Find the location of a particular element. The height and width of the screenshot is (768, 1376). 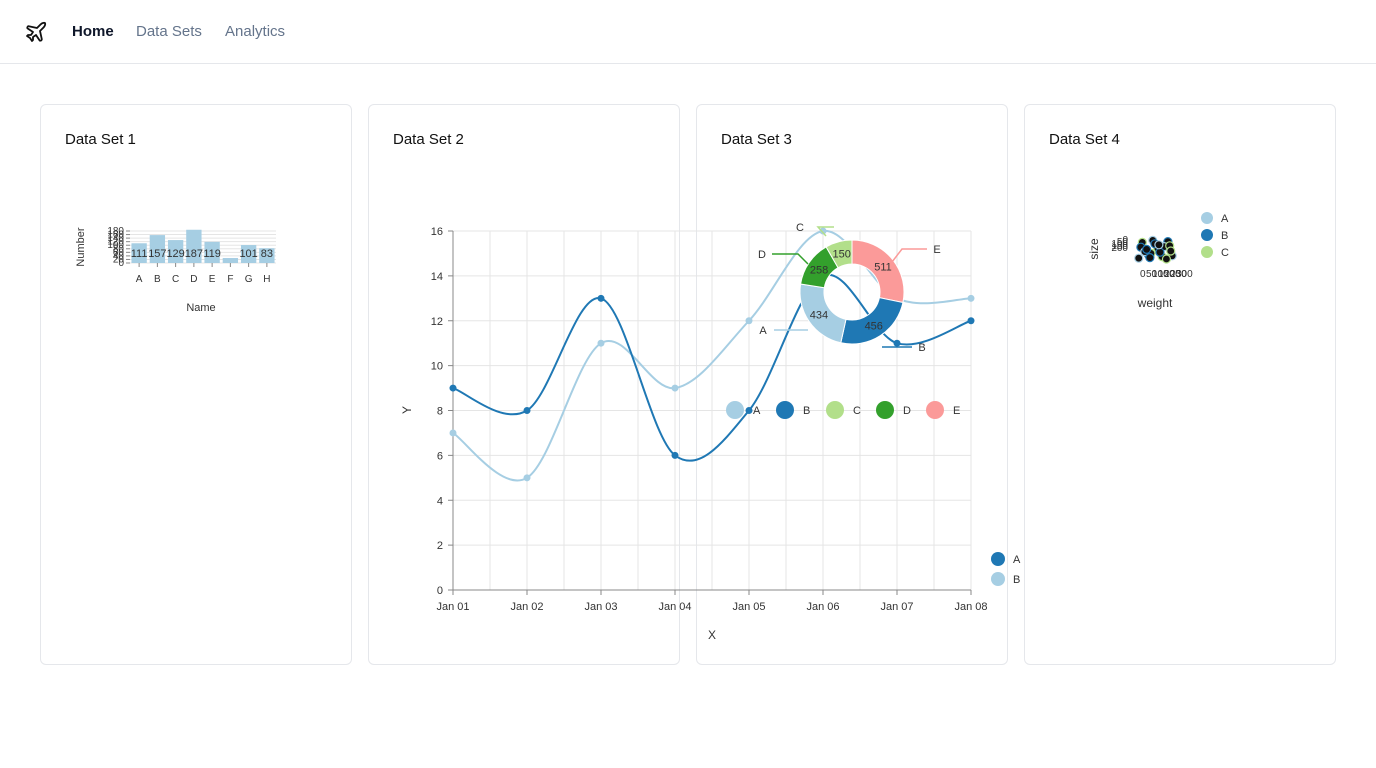

bar-B is located at coordinates (157, 249).